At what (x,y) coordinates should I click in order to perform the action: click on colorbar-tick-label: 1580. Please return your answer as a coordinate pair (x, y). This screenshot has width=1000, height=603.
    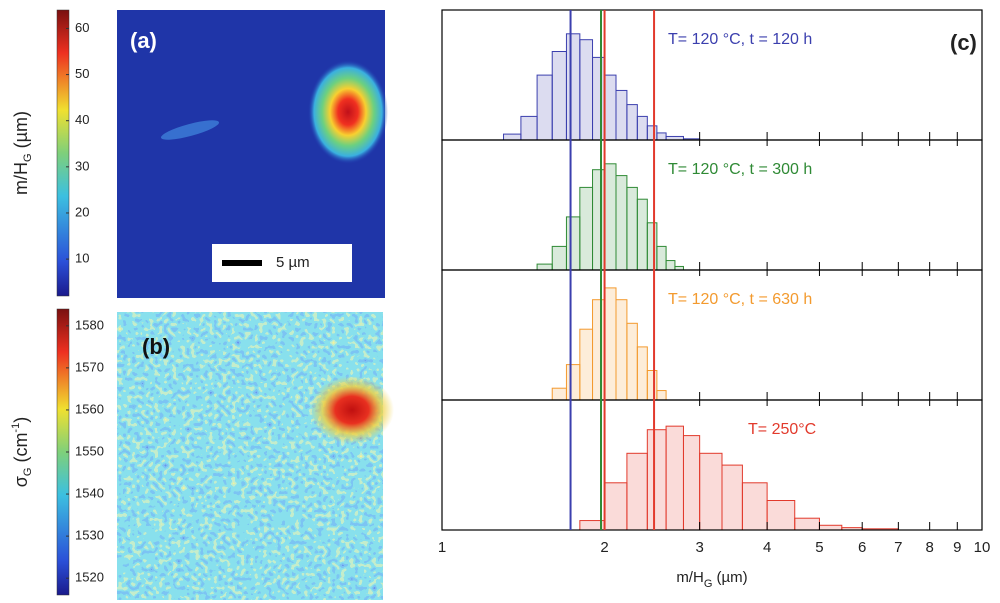
    Looking at the image, I should click on (89, 324).